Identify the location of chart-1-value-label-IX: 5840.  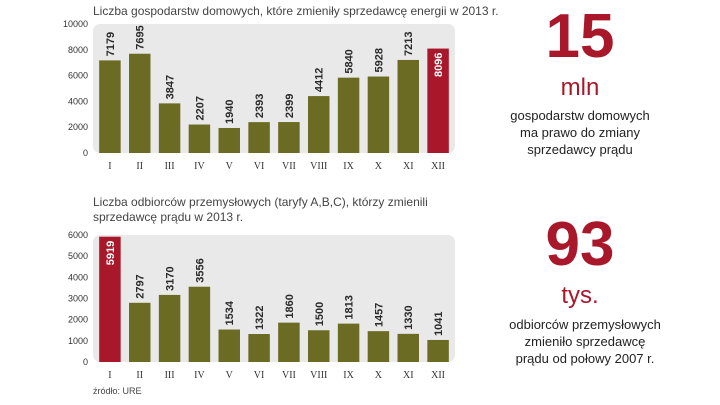
(350, 61).